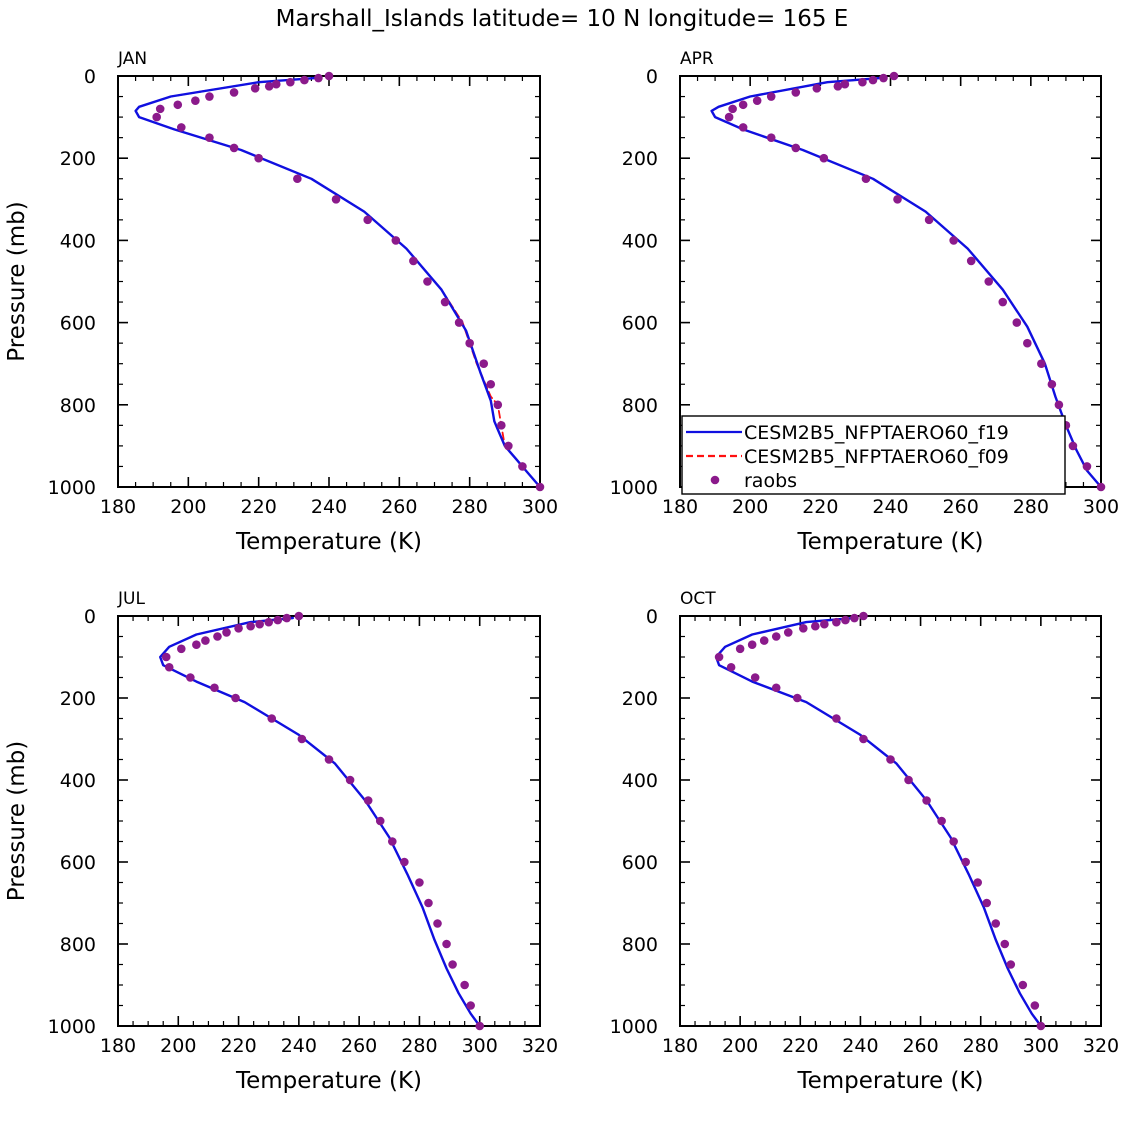  Describe the element at coordinates (770, 481) in the screenshot. I see `legend-label: raobs` at that location.